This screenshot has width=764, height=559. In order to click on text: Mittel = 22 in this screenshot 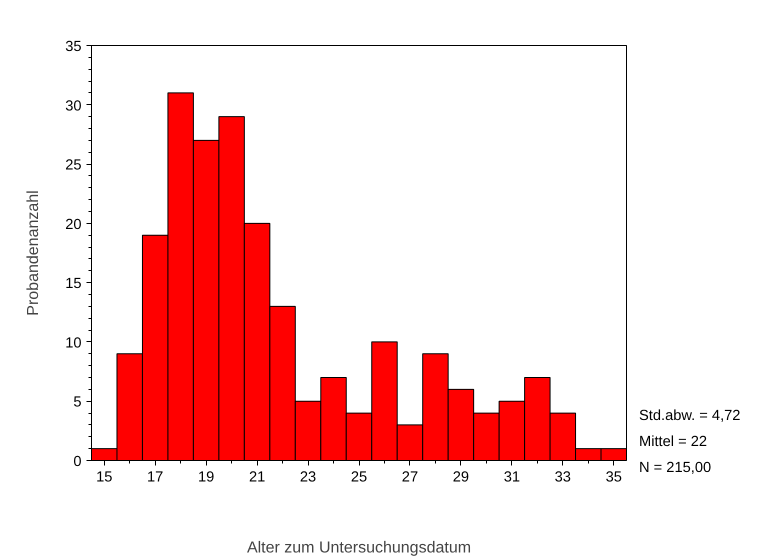, I will do `click(673, 442)`.